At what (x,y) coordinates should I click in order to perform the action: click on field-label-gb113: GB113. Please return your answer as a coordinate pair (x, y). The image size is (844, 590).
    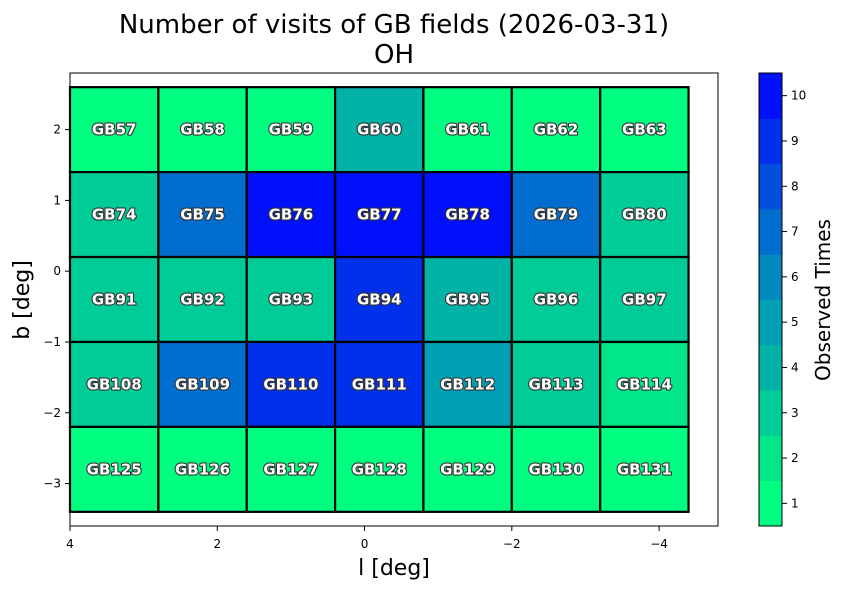
    Looking at the image, I should click on (555, 384).